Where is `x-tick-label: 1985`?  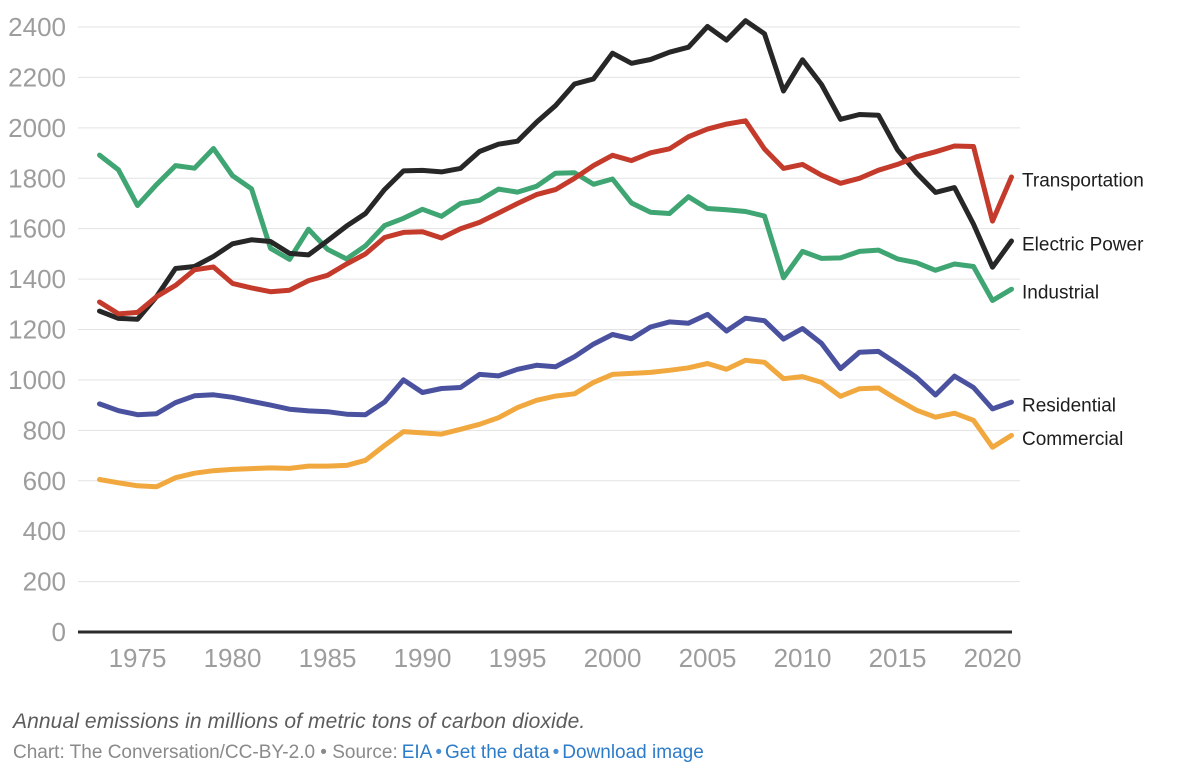 x-tick-label: 1985 is located at coordinates (328, 658).